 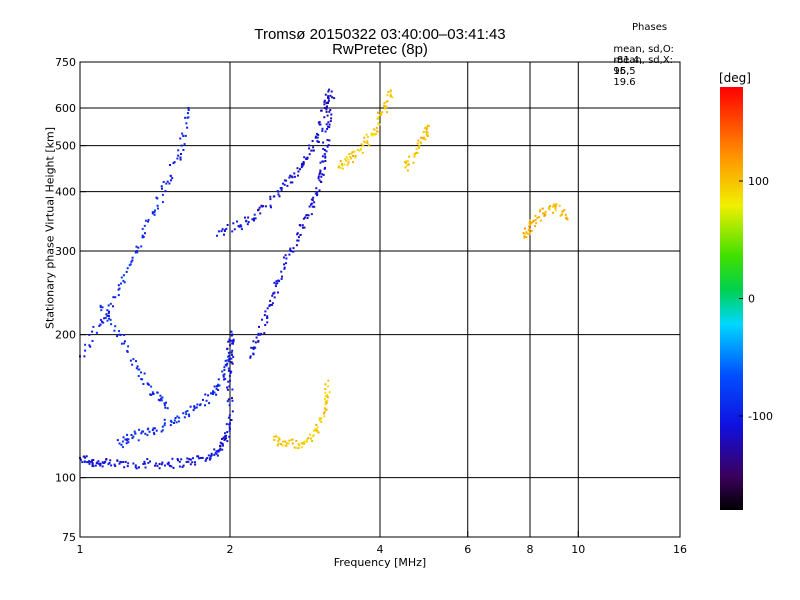 I want to click on chart-title: Tromsø 20150322 03:40:00–03:41:43, so click(x=380, y=34).